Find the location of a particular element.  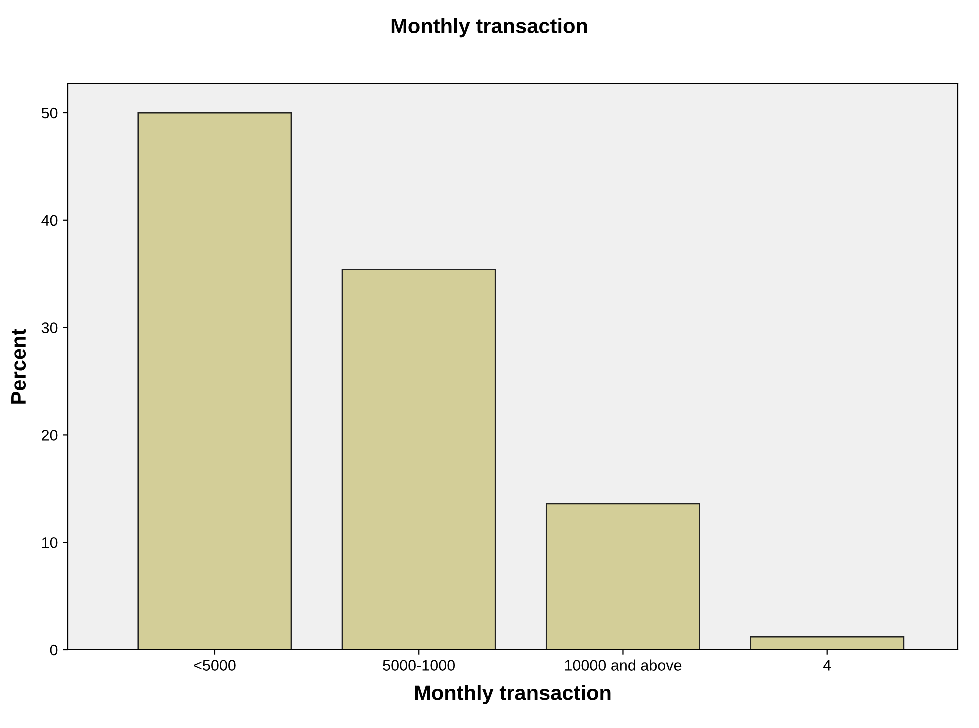

chart-title: Monthly transaction is located at coordinates (490, 28).